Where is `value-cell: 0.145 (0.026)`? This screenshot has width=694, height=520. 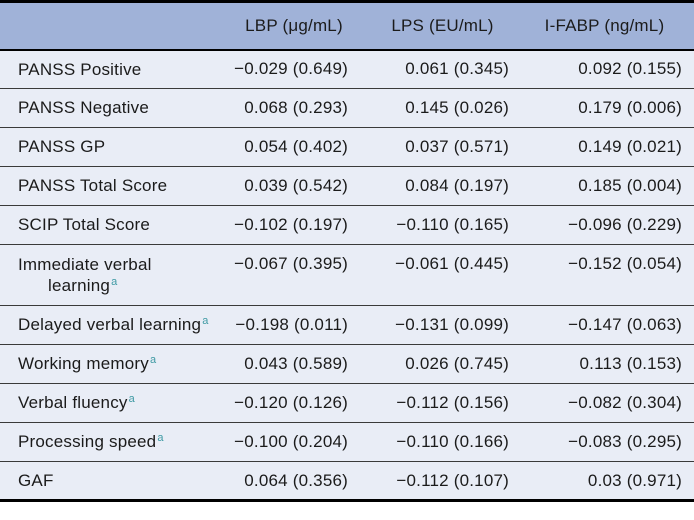
value-cell: 0.145 (0.026) is located at coordinates (457, 107).